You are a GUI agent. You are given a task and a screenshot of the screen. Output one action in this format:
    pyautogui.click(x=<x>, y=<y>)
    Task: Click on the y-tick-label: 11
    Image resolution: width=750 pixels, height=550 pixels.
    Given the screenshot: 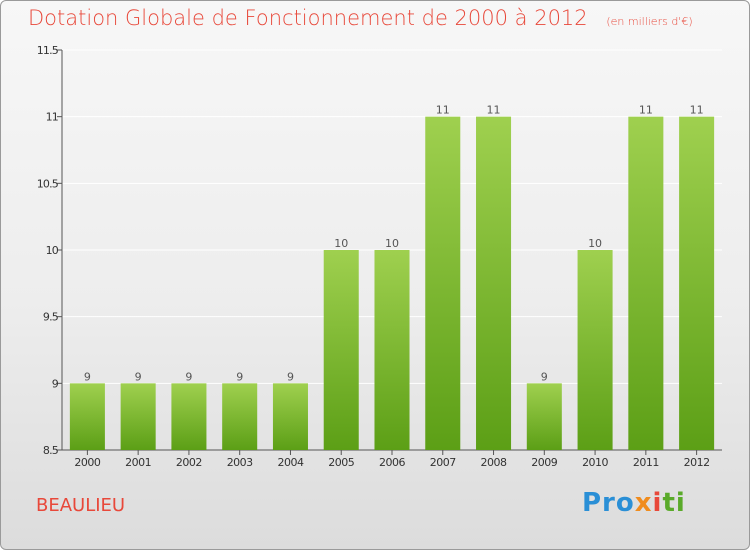 What is the action you would take?
    pyautogui.click(x=52, y=117)
    